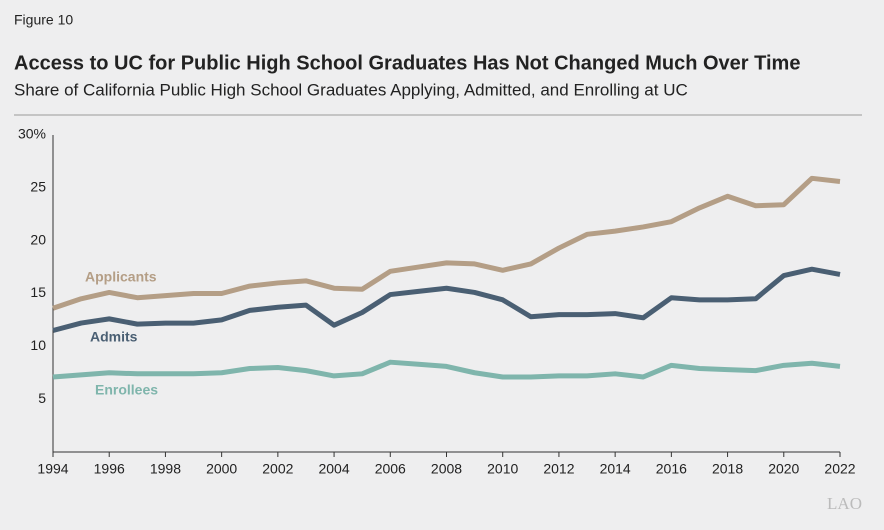 This screenshot has width=884, height=530. I want to click on x-tick-label: 1994, so click(52, 469).